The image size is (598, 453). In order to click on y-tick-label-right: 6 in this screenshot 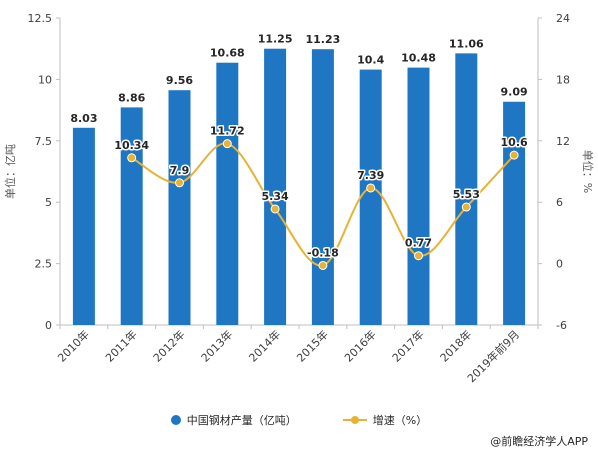, I will do `click(559, 202)`.